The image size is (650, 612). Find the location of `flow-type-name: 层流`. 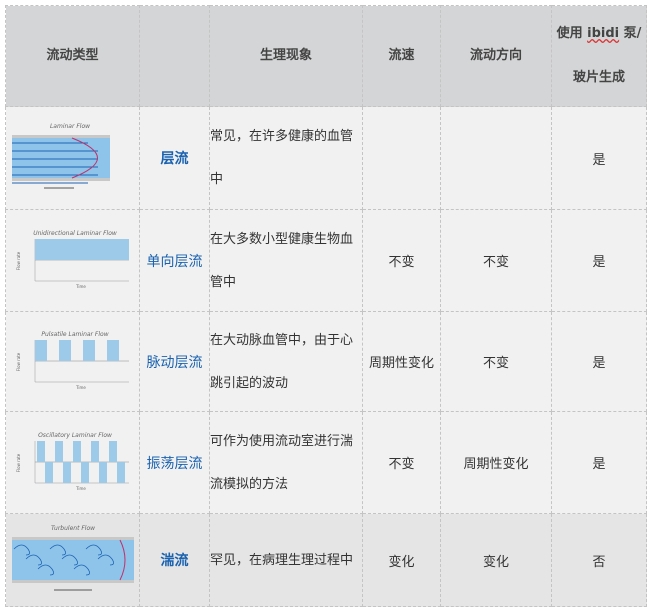

flow-type-name: 层流 is located at coordinates (174, 158).